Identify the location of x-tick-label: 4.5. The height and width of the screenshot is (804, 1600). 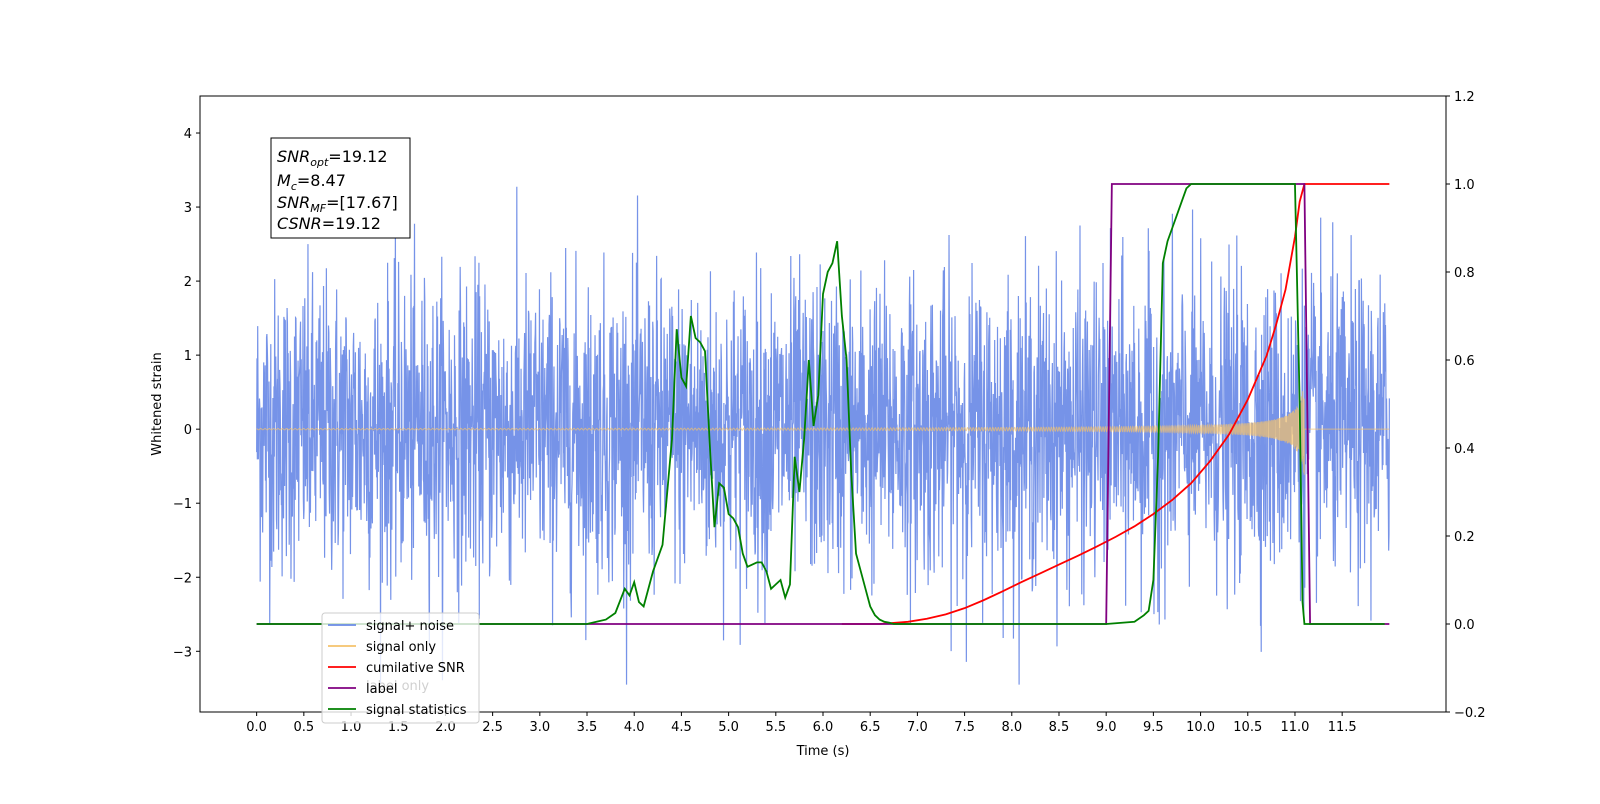
(681, 727).